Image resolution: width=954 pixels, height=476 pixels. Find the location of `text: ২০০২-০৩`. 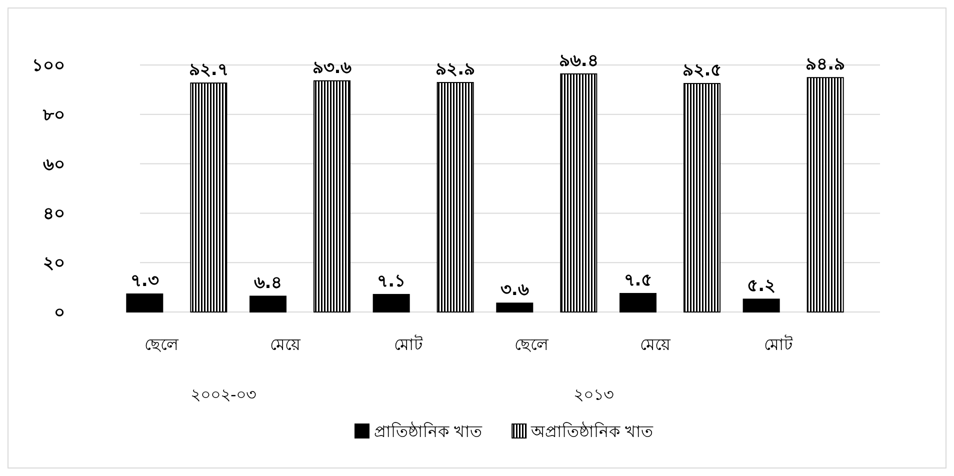

text: ২০০২-০৩ is located at coordinates (223, 394).